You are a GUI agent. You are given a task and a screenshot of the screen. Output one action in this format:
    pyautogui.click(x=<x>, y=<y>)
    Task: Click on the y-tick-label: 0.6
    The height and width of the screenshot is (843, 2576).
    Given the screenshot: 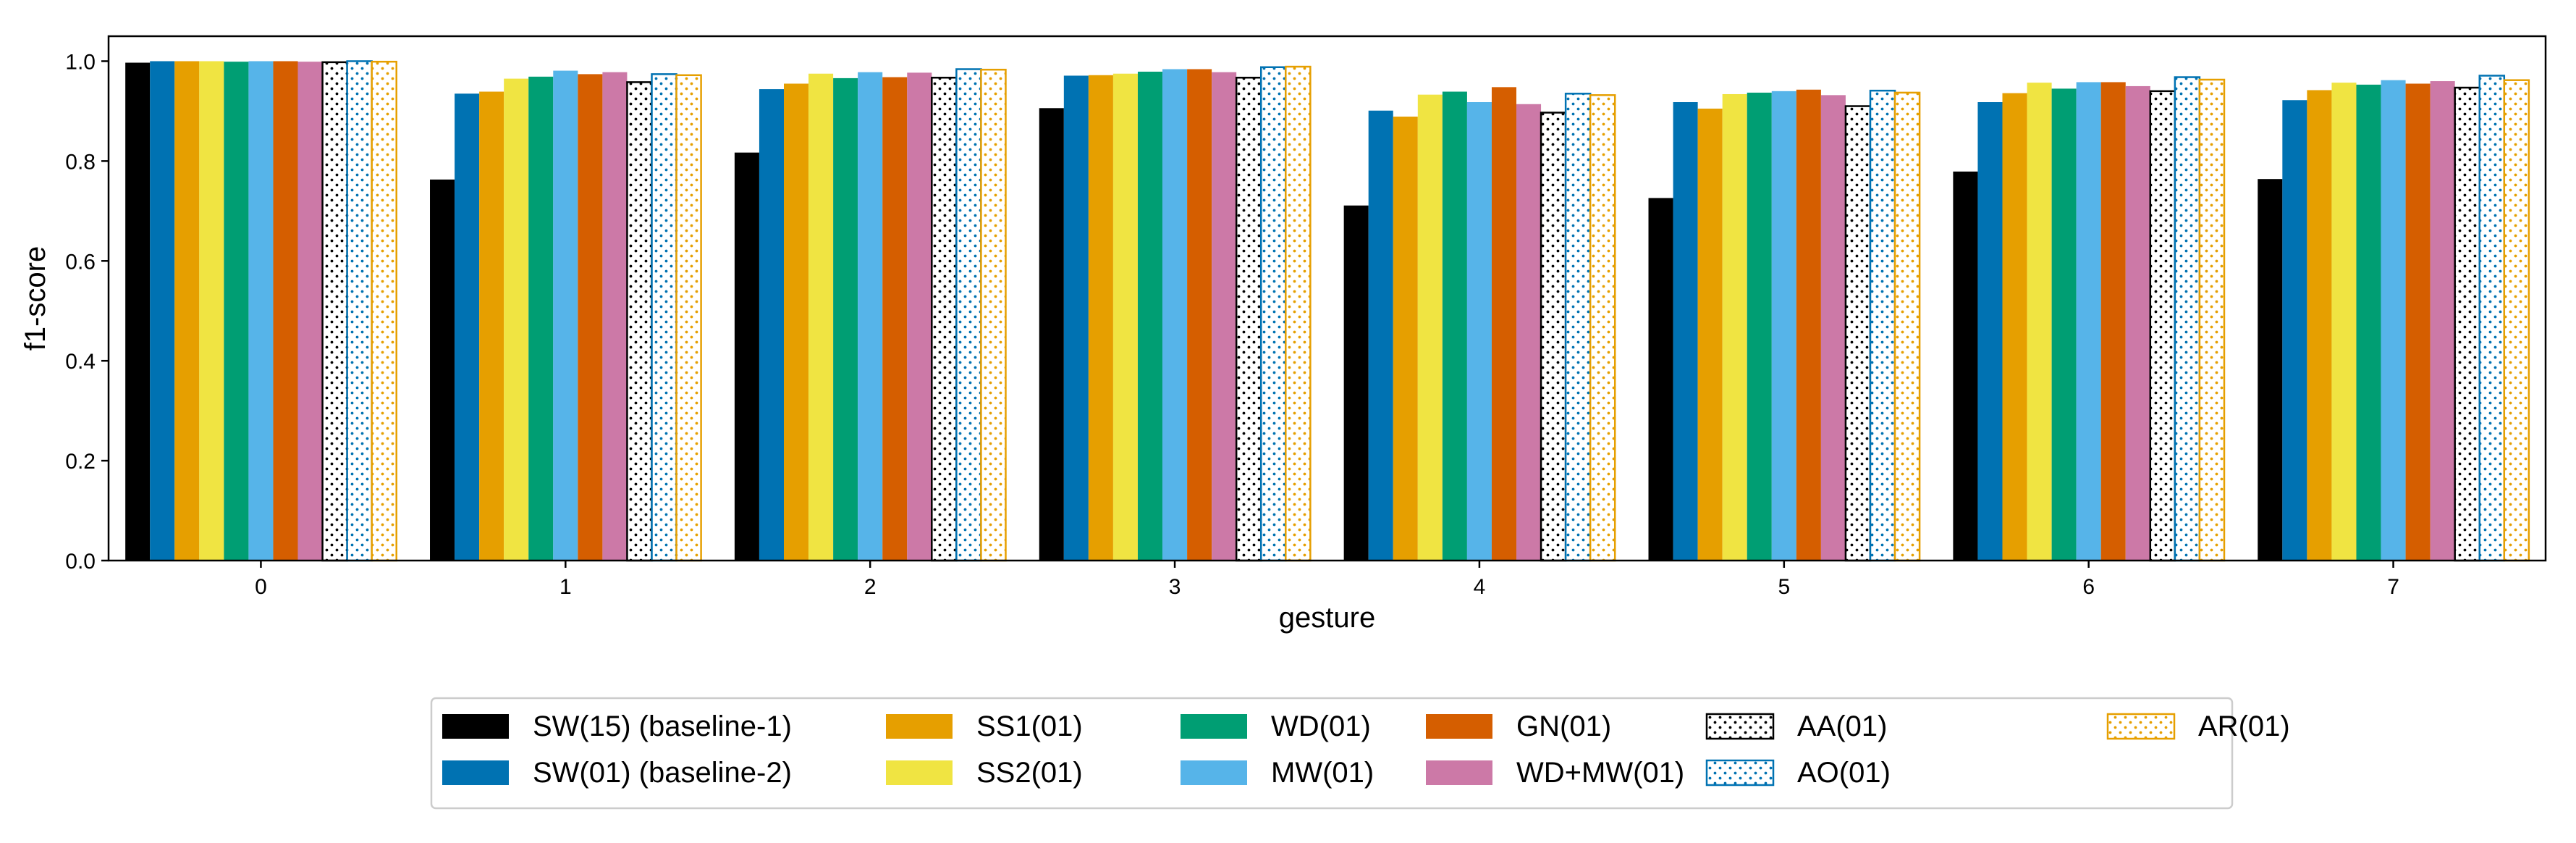 What is the action you would take?
    pyautogui.click(x=80, y=262)
    